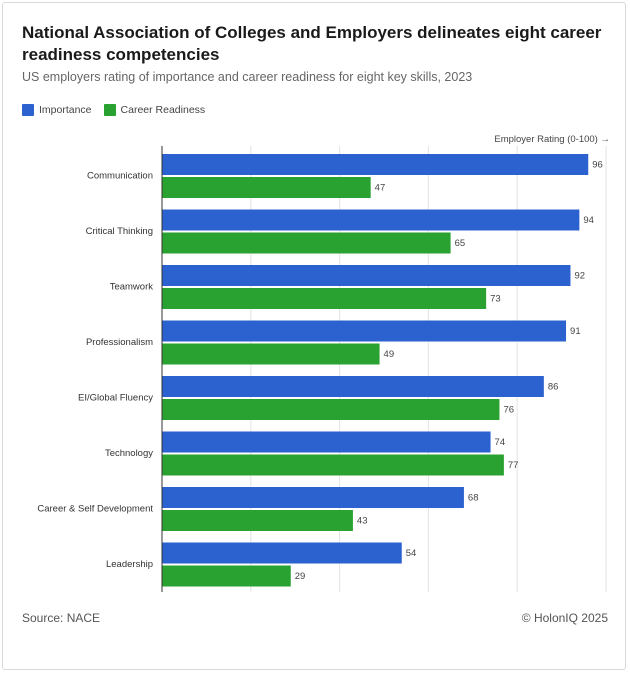 The width and height of the screenshot is (630, 674). I want to click on legend-item-importance: Importance, so click(57, 110).